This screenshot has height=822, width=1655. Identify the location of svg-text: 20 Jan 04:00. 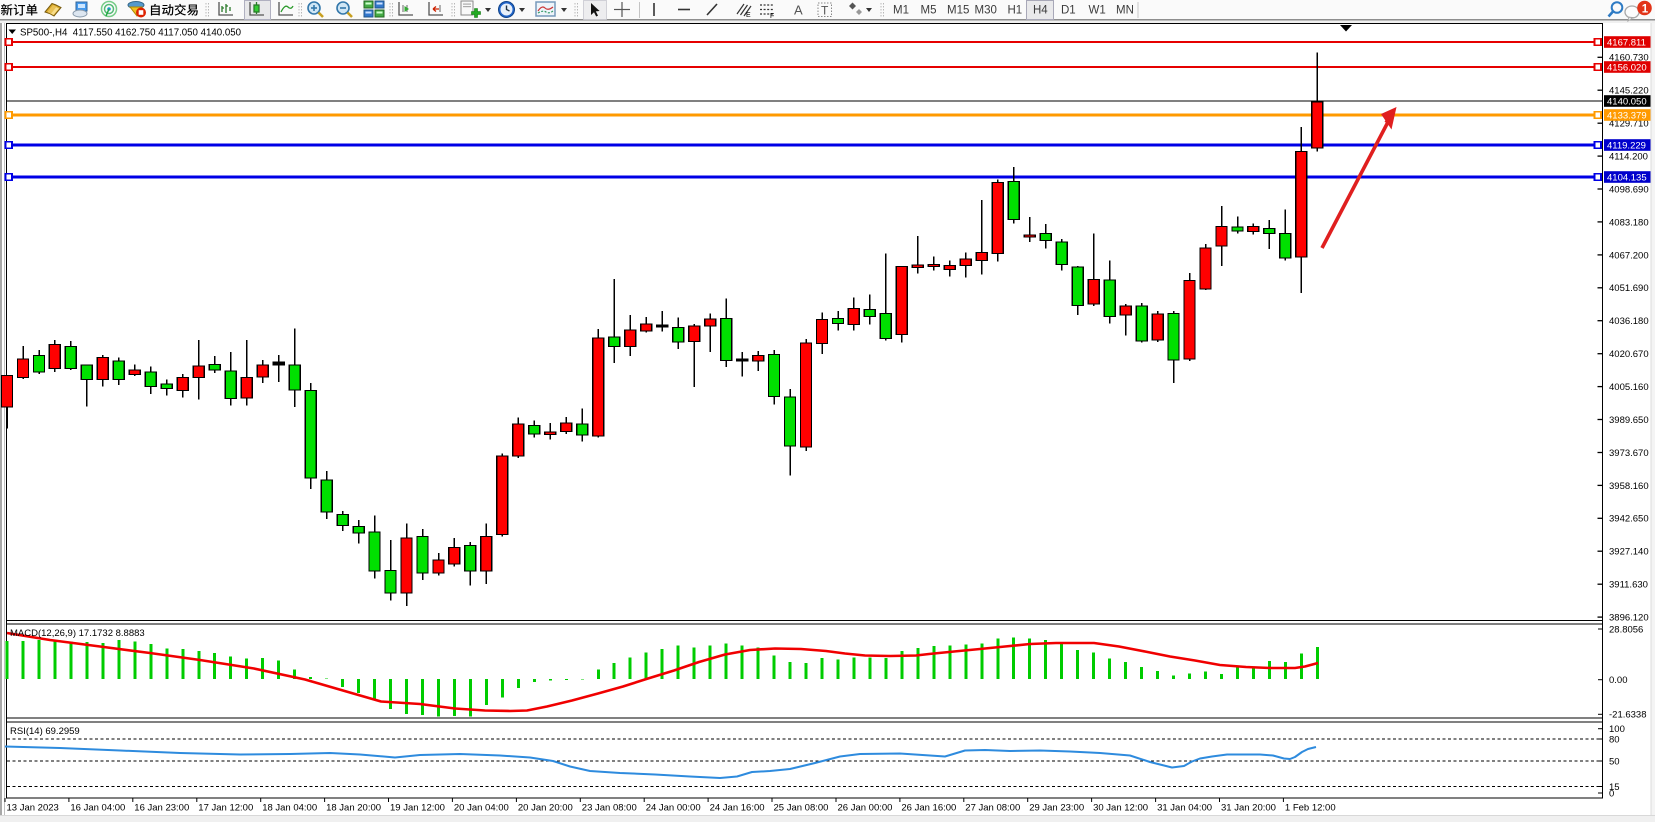
(481, 808).